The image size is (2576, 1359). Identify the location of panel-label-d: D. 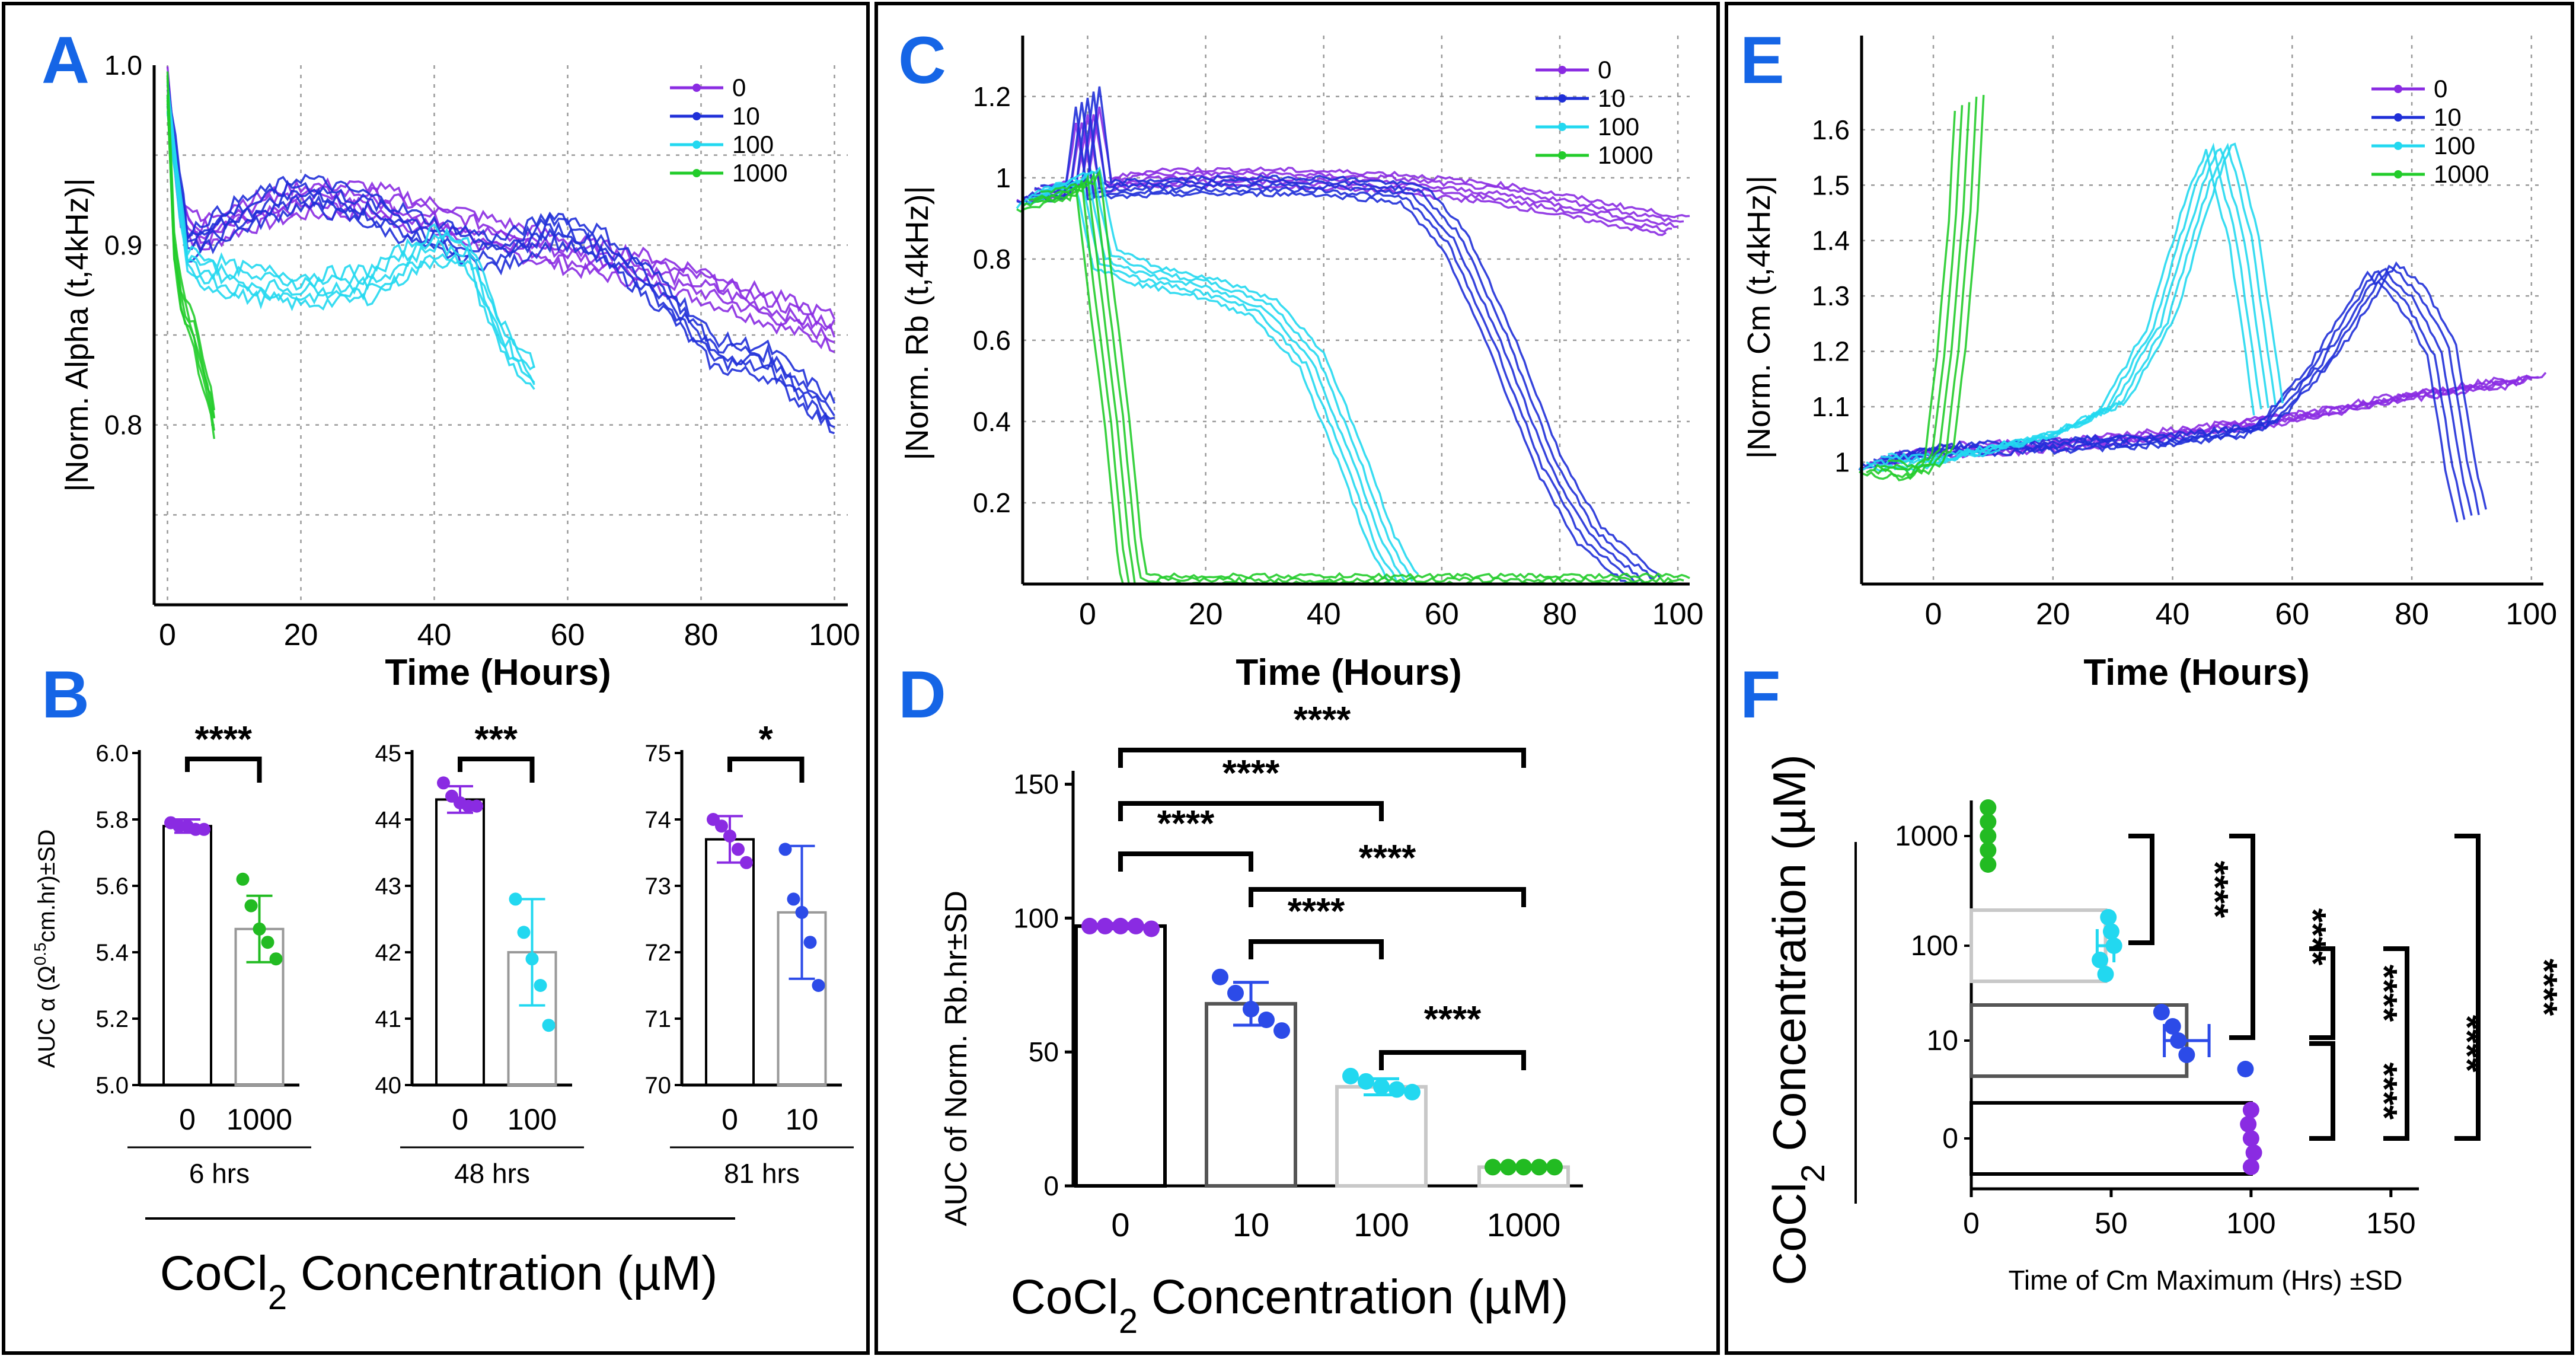
(922, 695).